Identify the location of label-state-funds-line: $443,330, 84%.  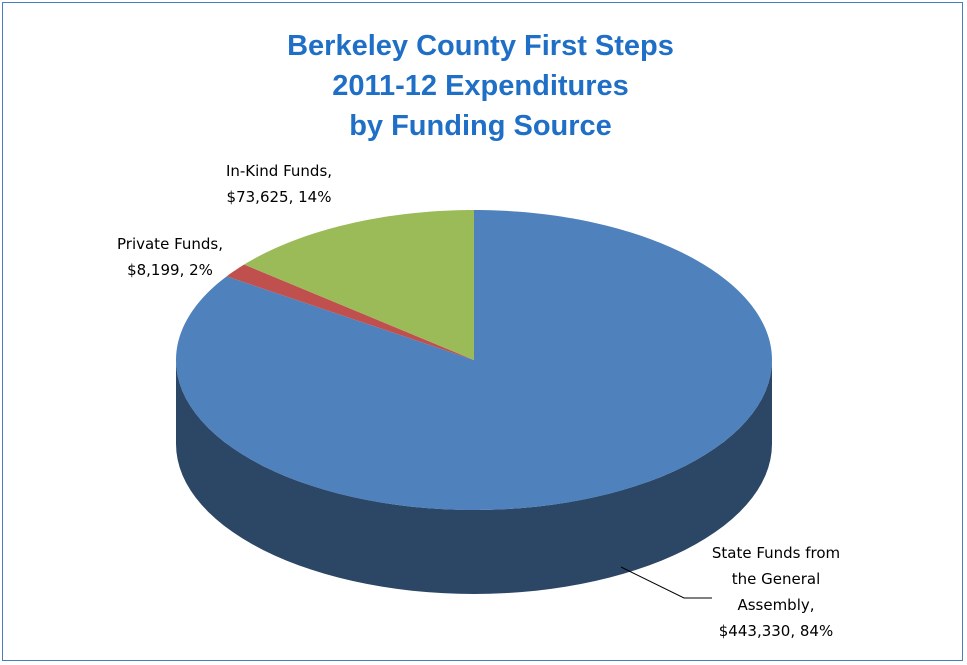
(776, 631).